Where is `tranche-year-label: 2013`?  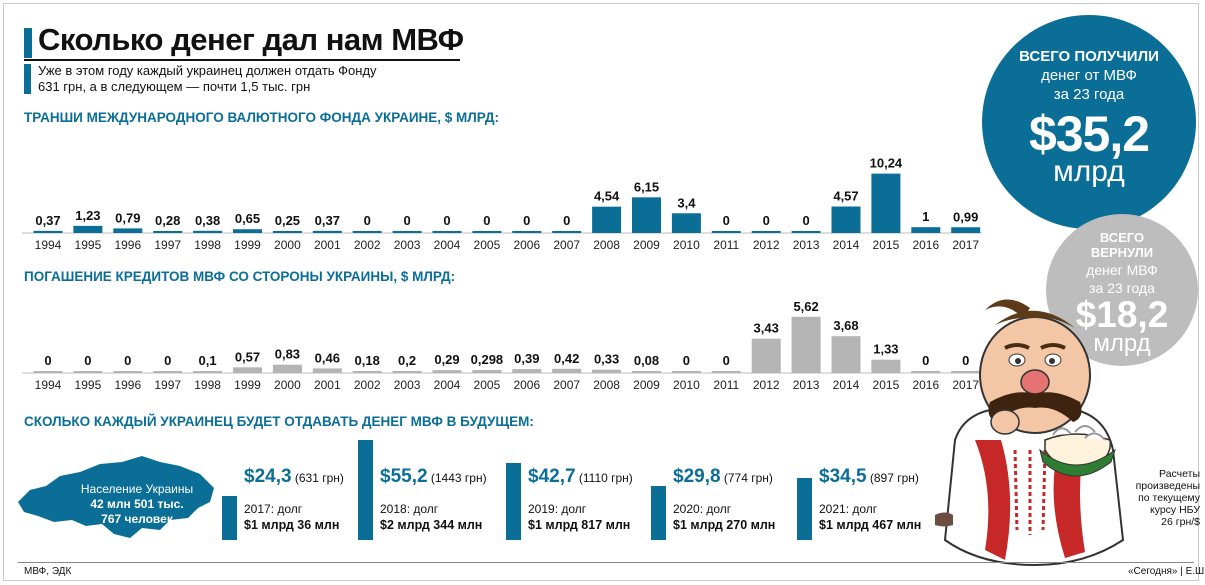
tranche-year-label: 2013 is located at coordinates (806, 245).